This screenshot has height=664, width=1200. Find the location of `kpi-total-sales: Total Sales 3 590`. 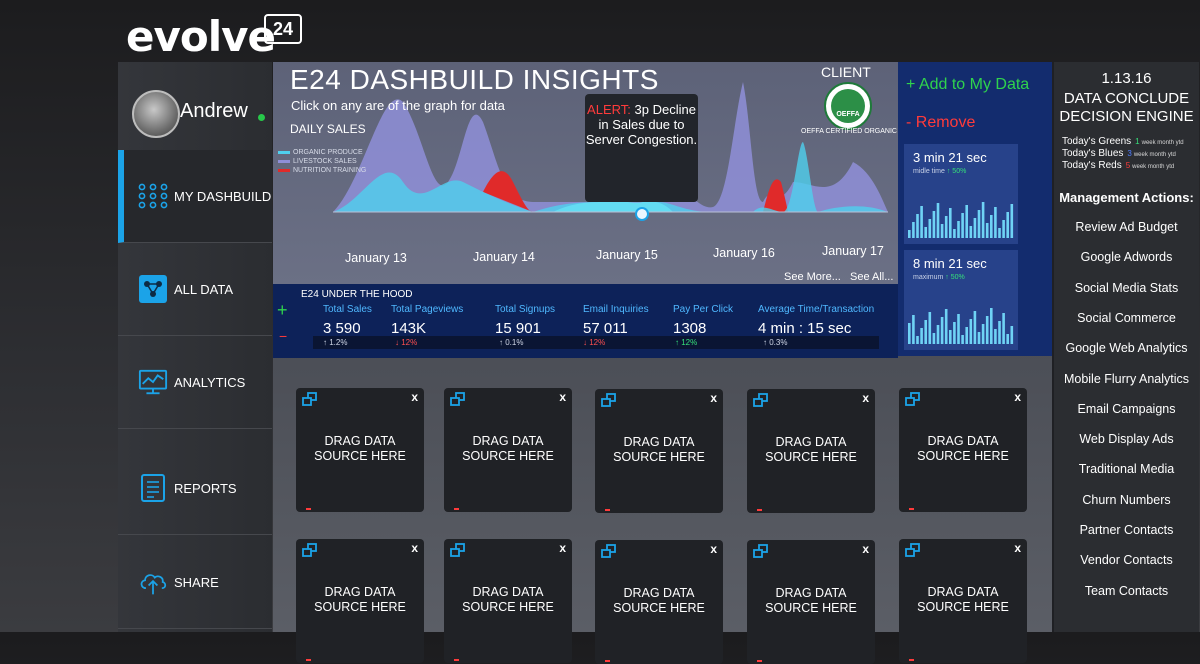

kpi-total-sales: Total Sales 3 590 is located at coordinates (347, 320).